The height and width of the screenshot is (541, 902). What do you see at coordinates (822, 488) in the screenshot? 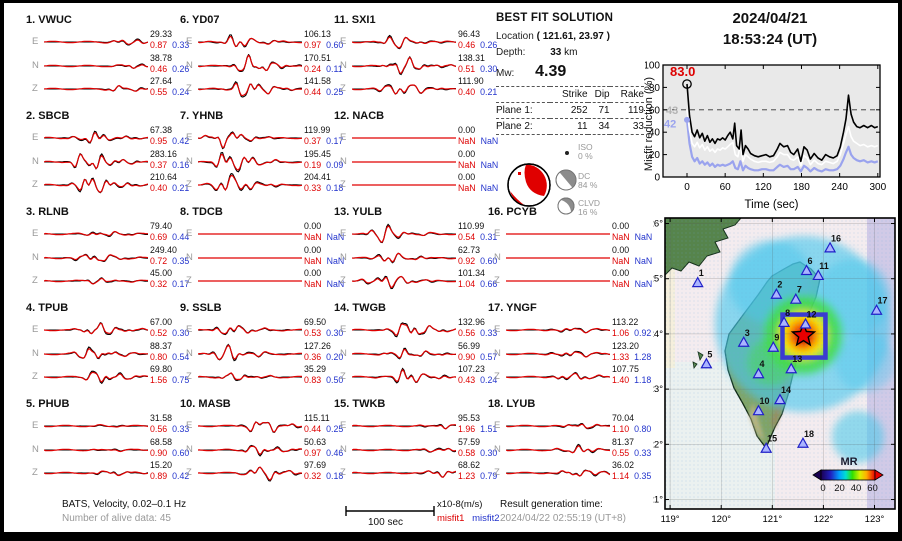
I see `svg-text: 0` at bounding box center [822, 488].